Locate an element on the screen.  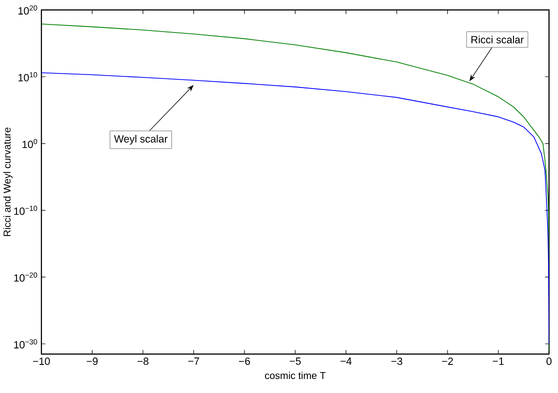
y-tick-label: 10$^{−10}$ is located at coordinates (26, 210).